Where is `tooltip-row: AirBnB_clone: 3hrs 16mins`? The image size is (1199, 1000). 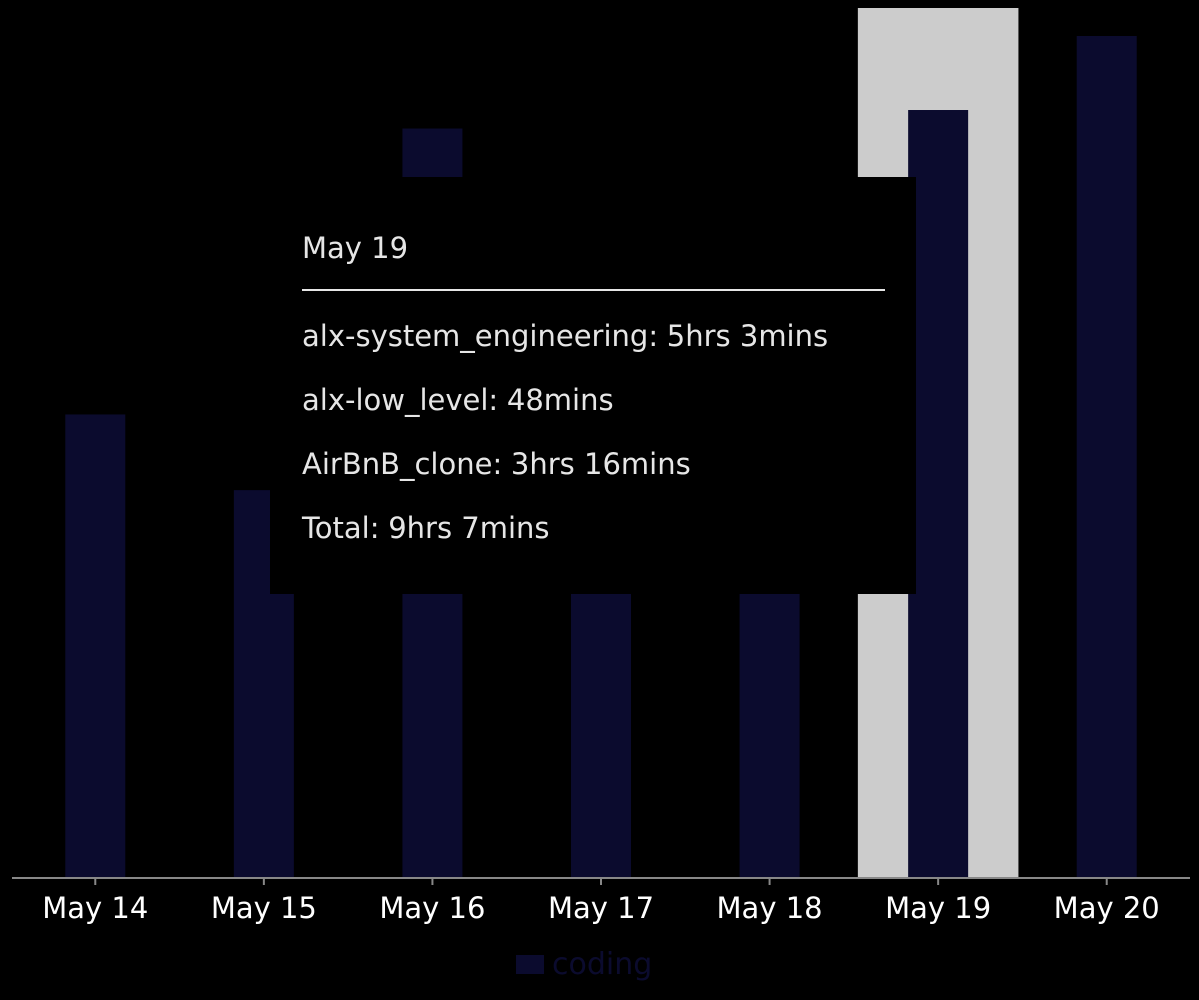 tooltip-row: AirBnB_clone: 3hrs 16mins is located at coordinates (496, 464).